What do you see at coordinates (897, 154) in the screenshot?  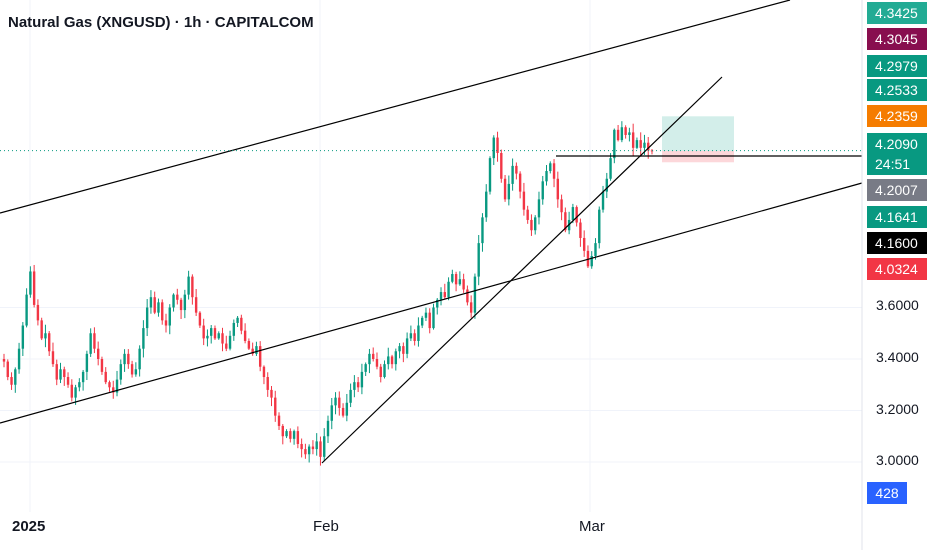 I see `price-tag: 4.2090 24:51` at bounding box center [897, 154].